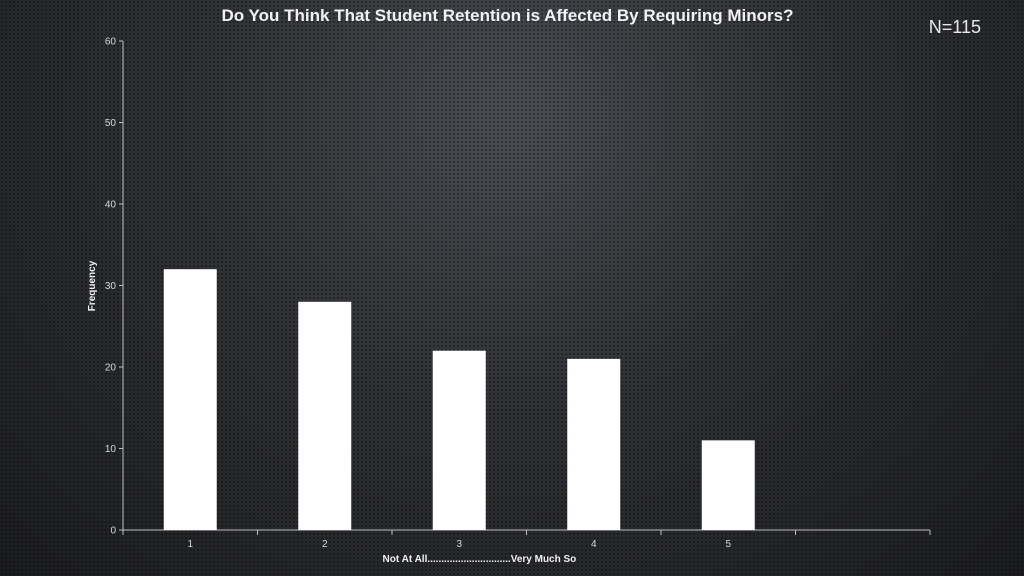 Image resolution: width=1024 pixels, height=576 pixels. What do you see at coordinates (111, 42) in the screenshot?
I see `y-tick-label: 60` at bounding box center [111, 42].